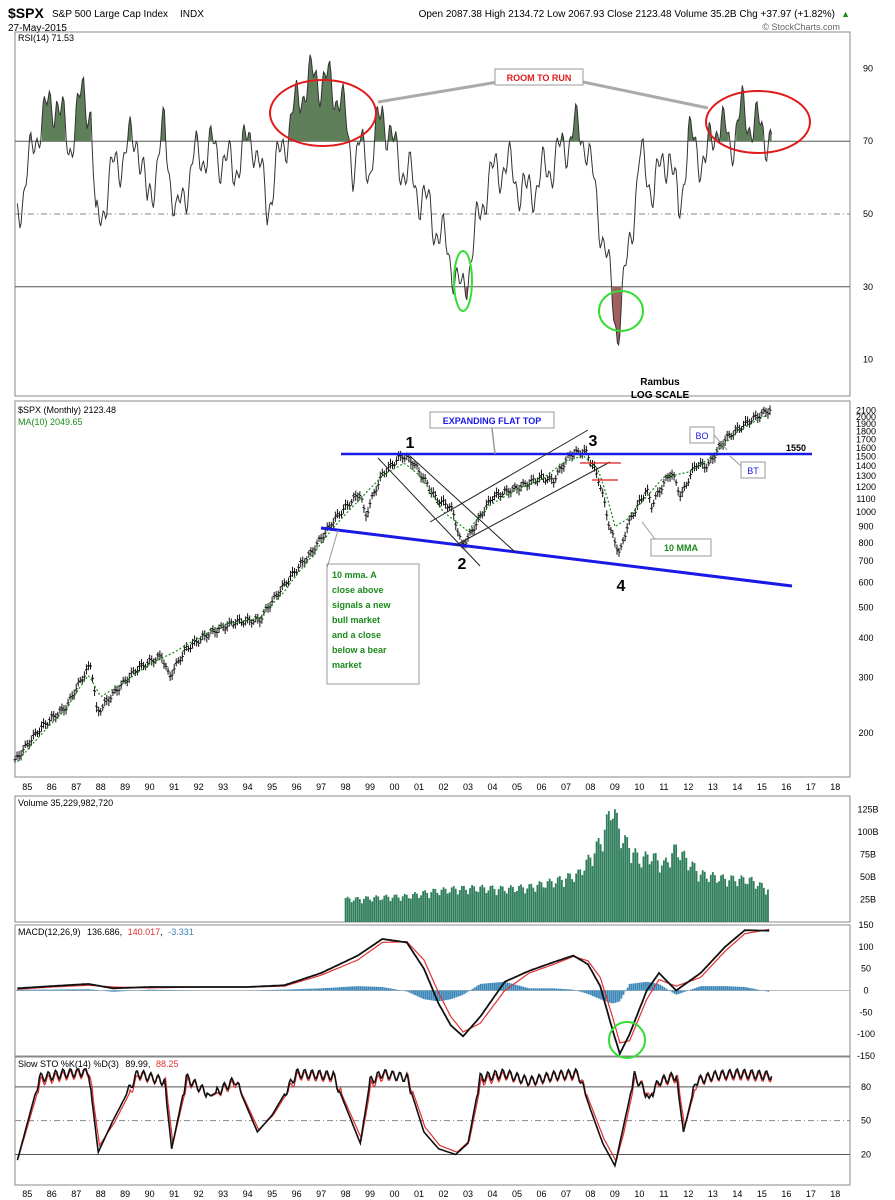  I want to click on x-tick-label: 86, so click(52, 1194).